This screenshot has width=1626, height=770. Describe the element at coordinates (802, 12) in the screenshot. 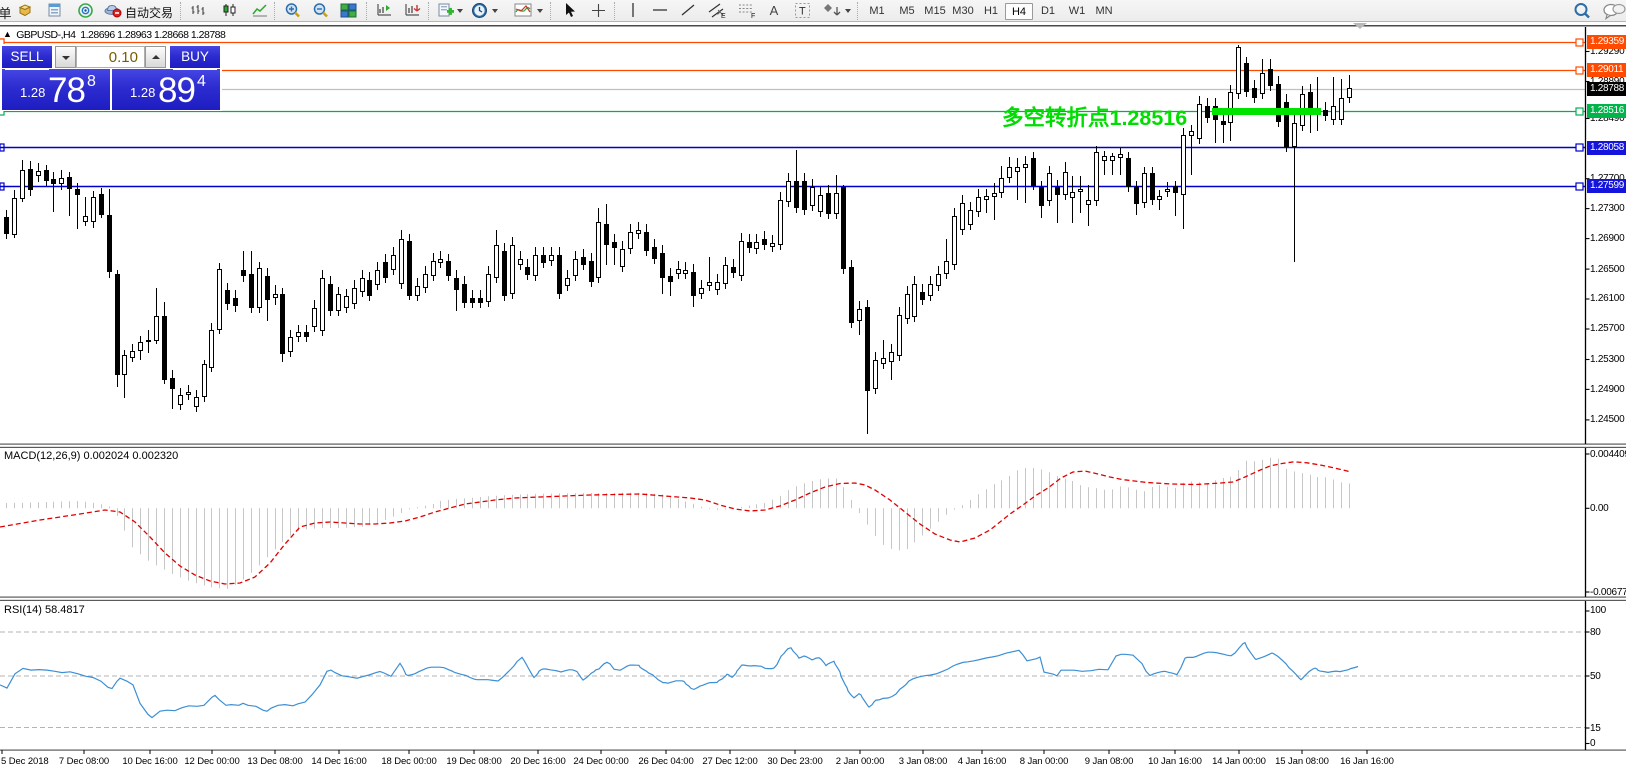

I see `svg-text: T` at that location.